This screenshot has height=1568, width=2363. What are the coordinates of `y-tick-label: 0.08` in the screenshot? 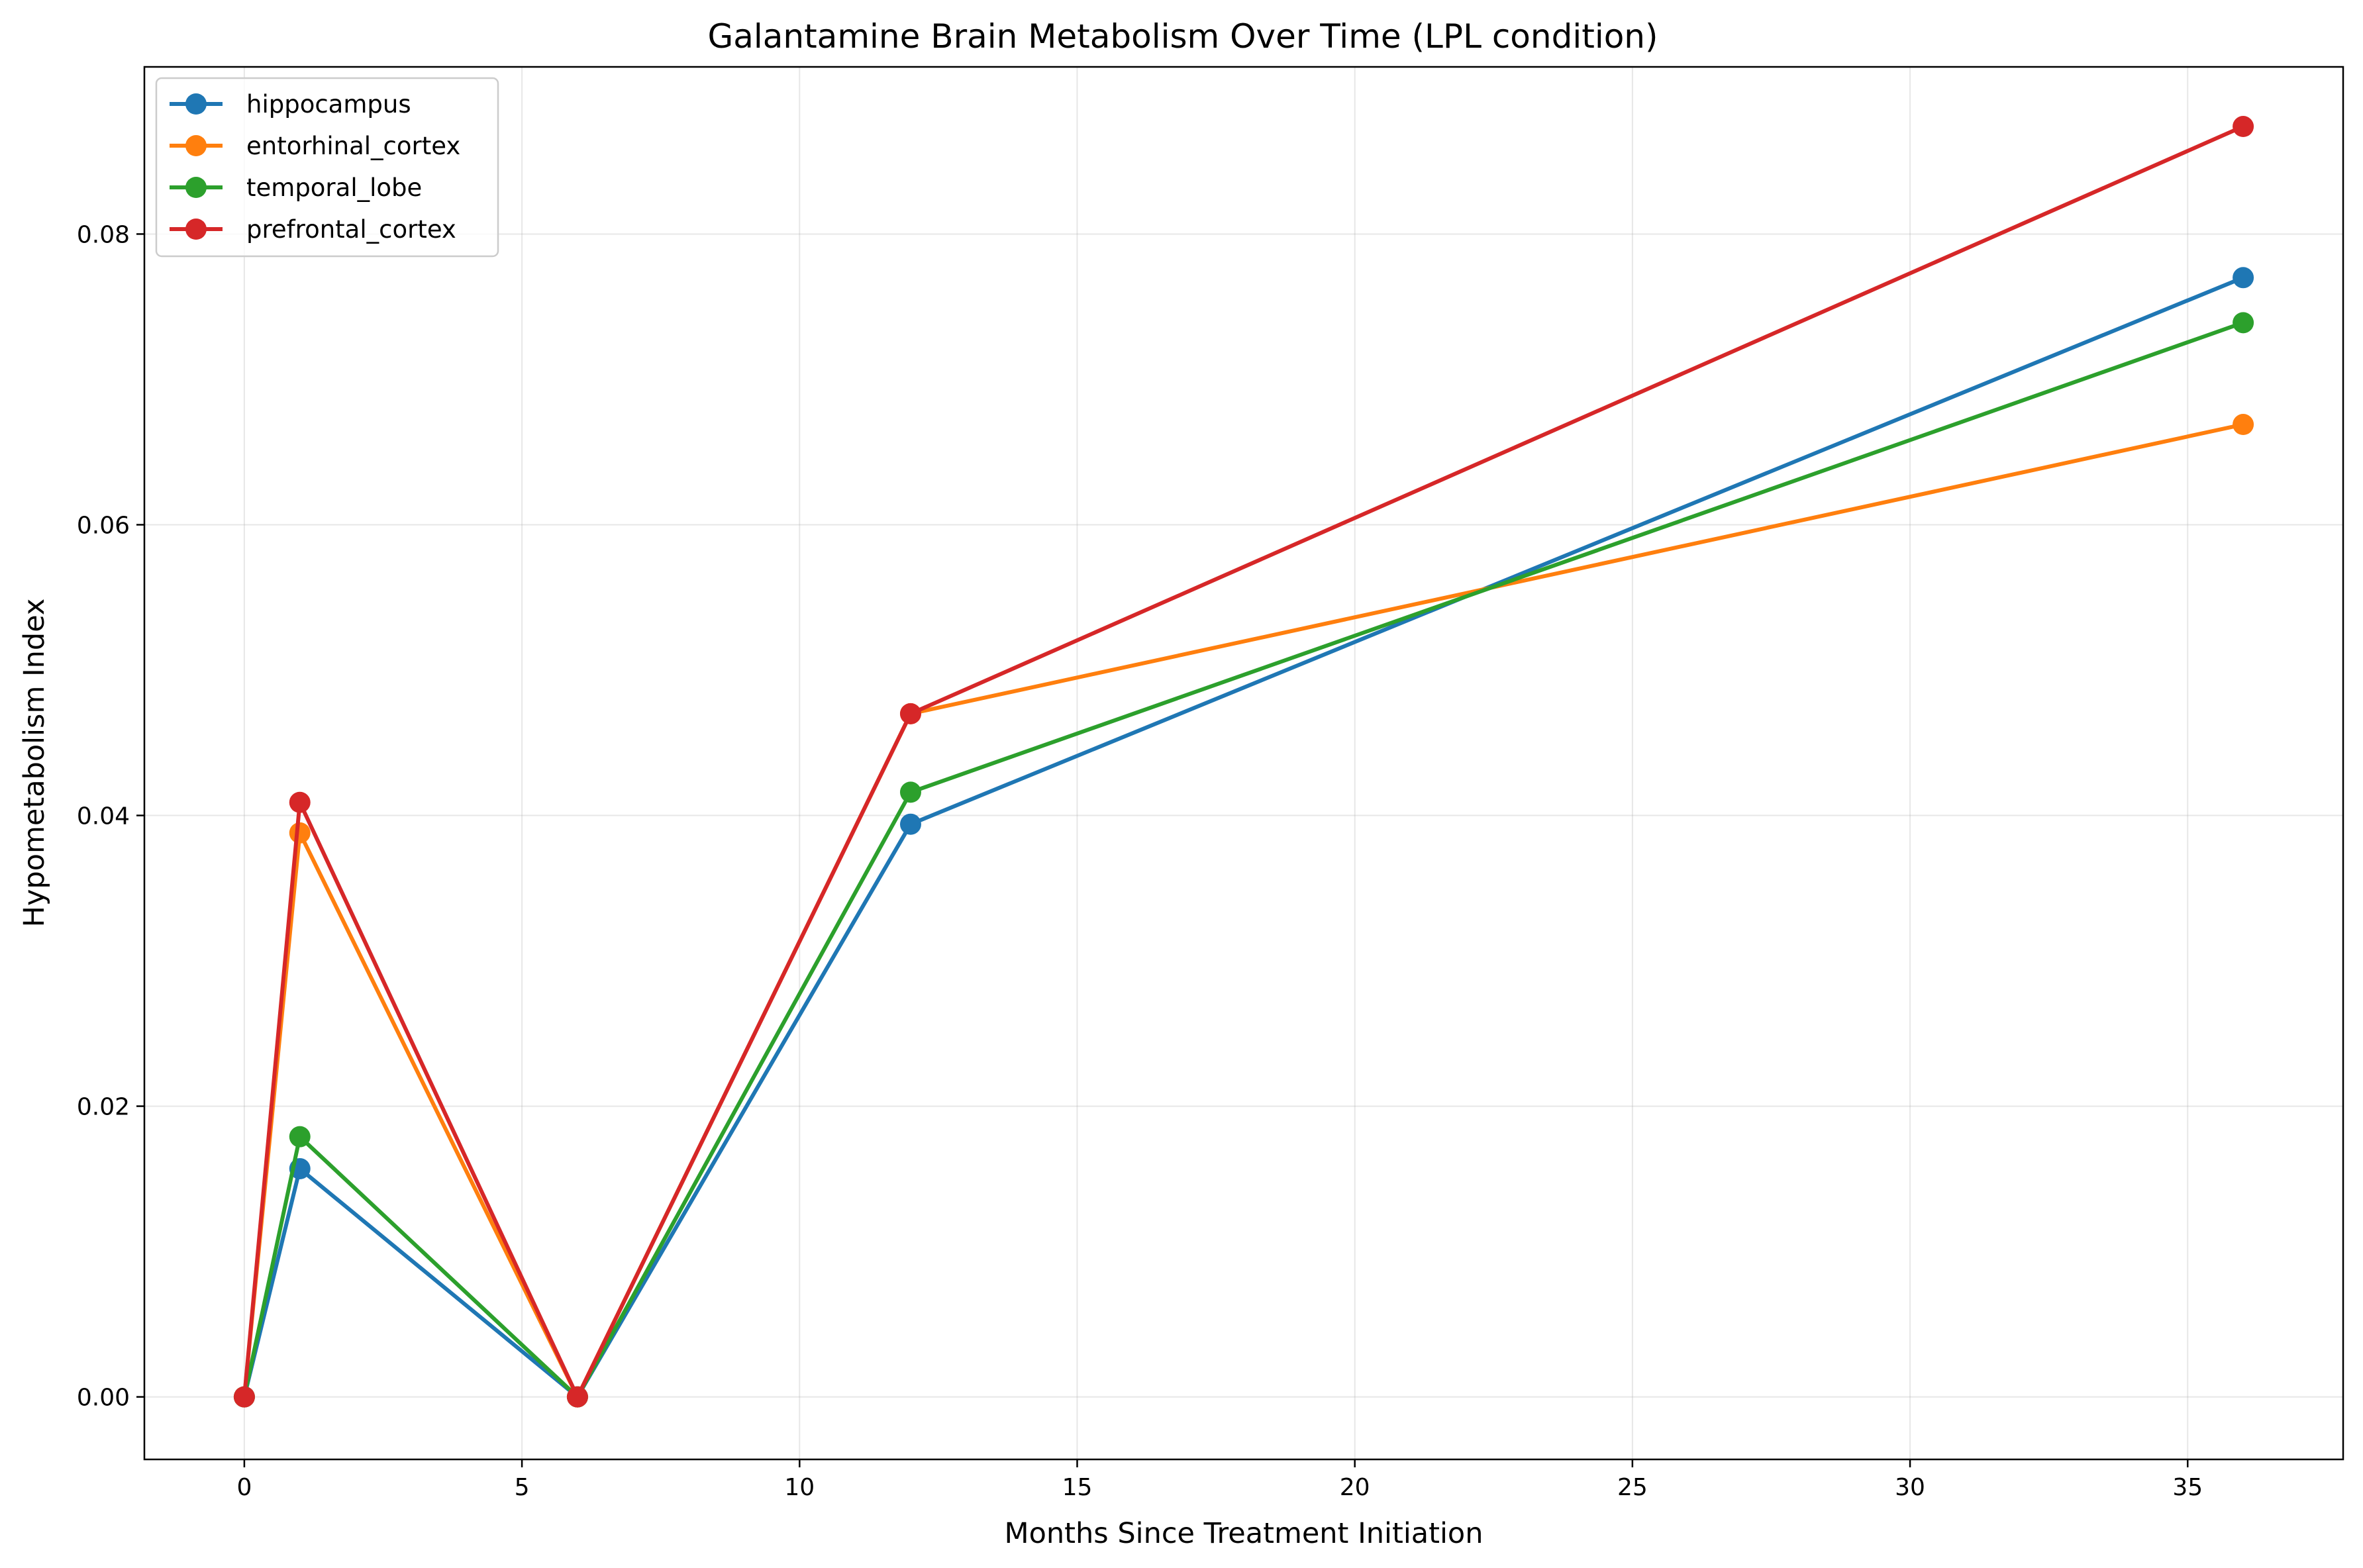 It's located at (104, 234).